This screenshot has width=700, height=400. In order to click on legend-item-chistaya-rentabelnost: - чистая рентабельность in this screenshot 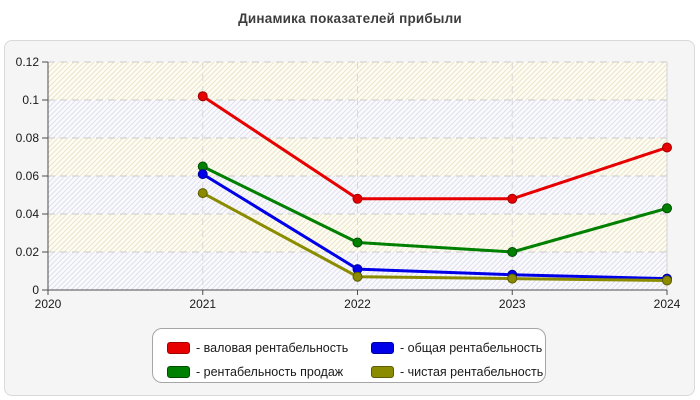, I will do `click(458, 371)`.